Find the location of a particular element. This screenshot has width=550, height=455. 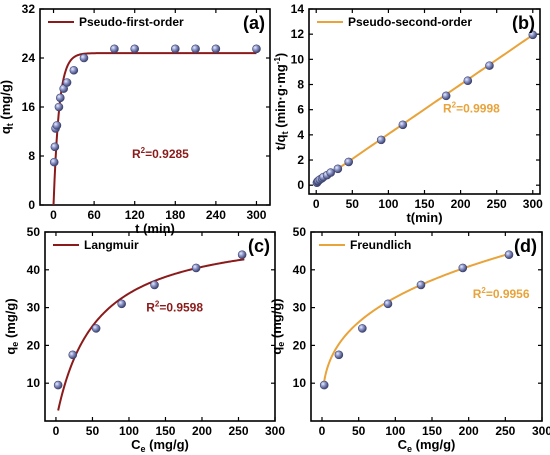

x-tick-label: 120 is located at coordinates (135, 215).